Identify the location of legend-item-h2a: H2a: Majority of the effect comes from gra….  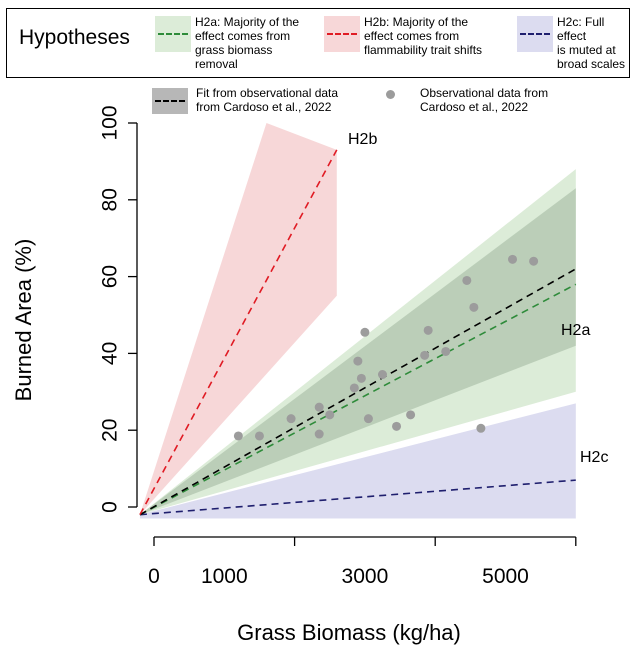
(236, 44).